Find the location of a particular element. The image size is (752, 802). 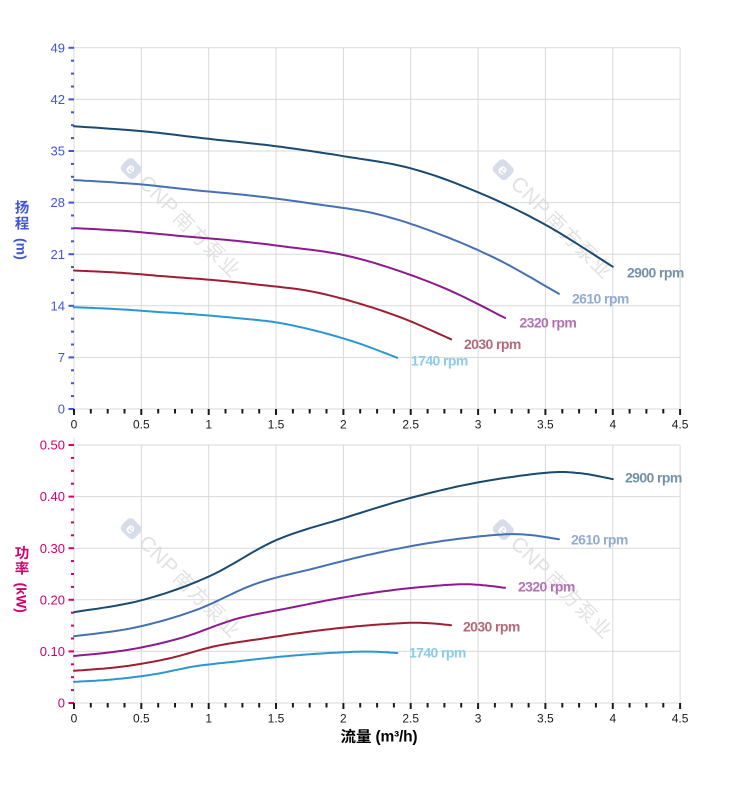

svg-text: 14 is located at coordinates (58, 305).